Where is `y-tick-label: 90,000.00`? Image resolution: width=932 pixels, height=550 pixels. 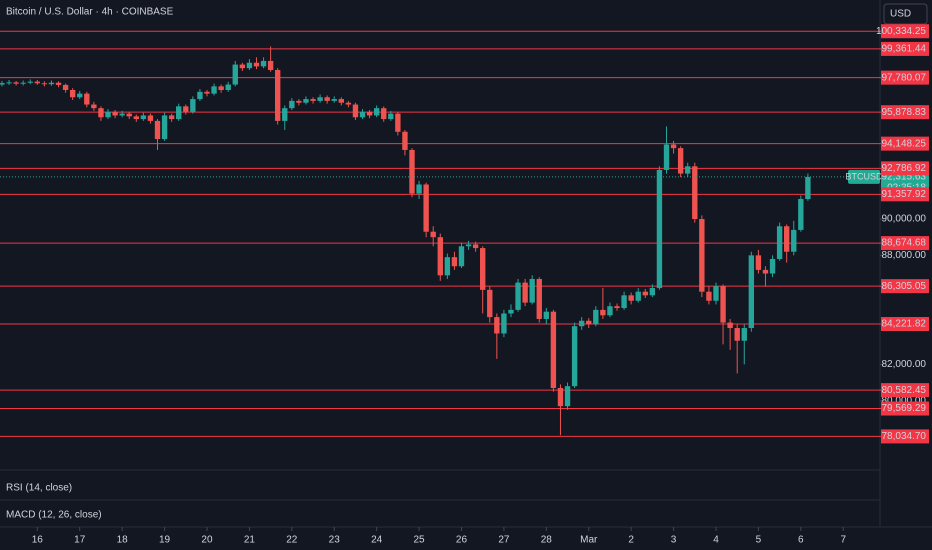
y-tick-label: 90,000.00 is located at coordinates (904, 219).